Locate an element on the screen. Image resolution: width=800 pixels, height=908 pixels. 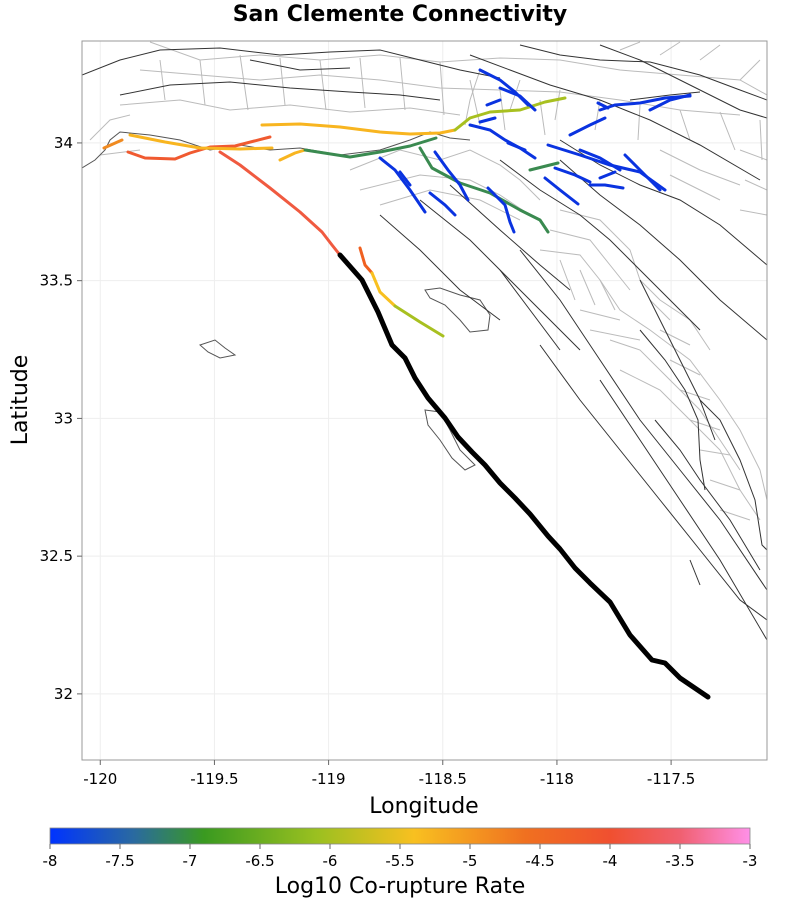
y-axis-label: Latitude is located at coordinates (20, 400).